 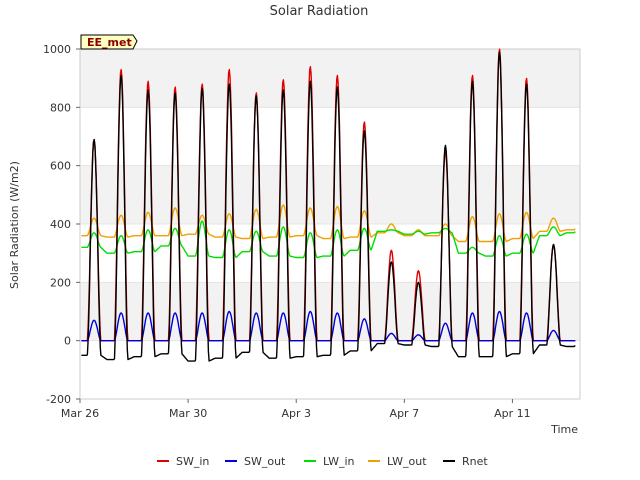 I want to click on site-badge-box, so click(x=109, y=42).